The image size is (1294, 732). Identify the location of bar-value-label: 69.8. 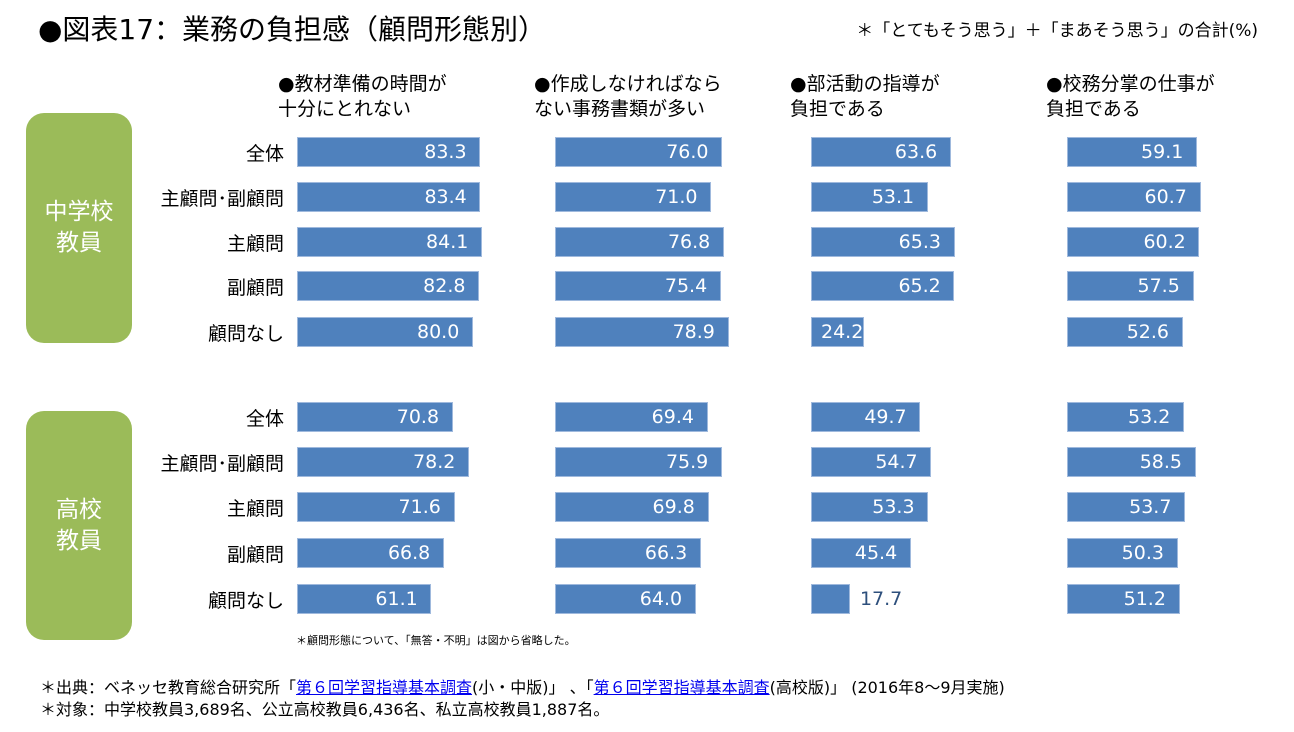
(673, 507).